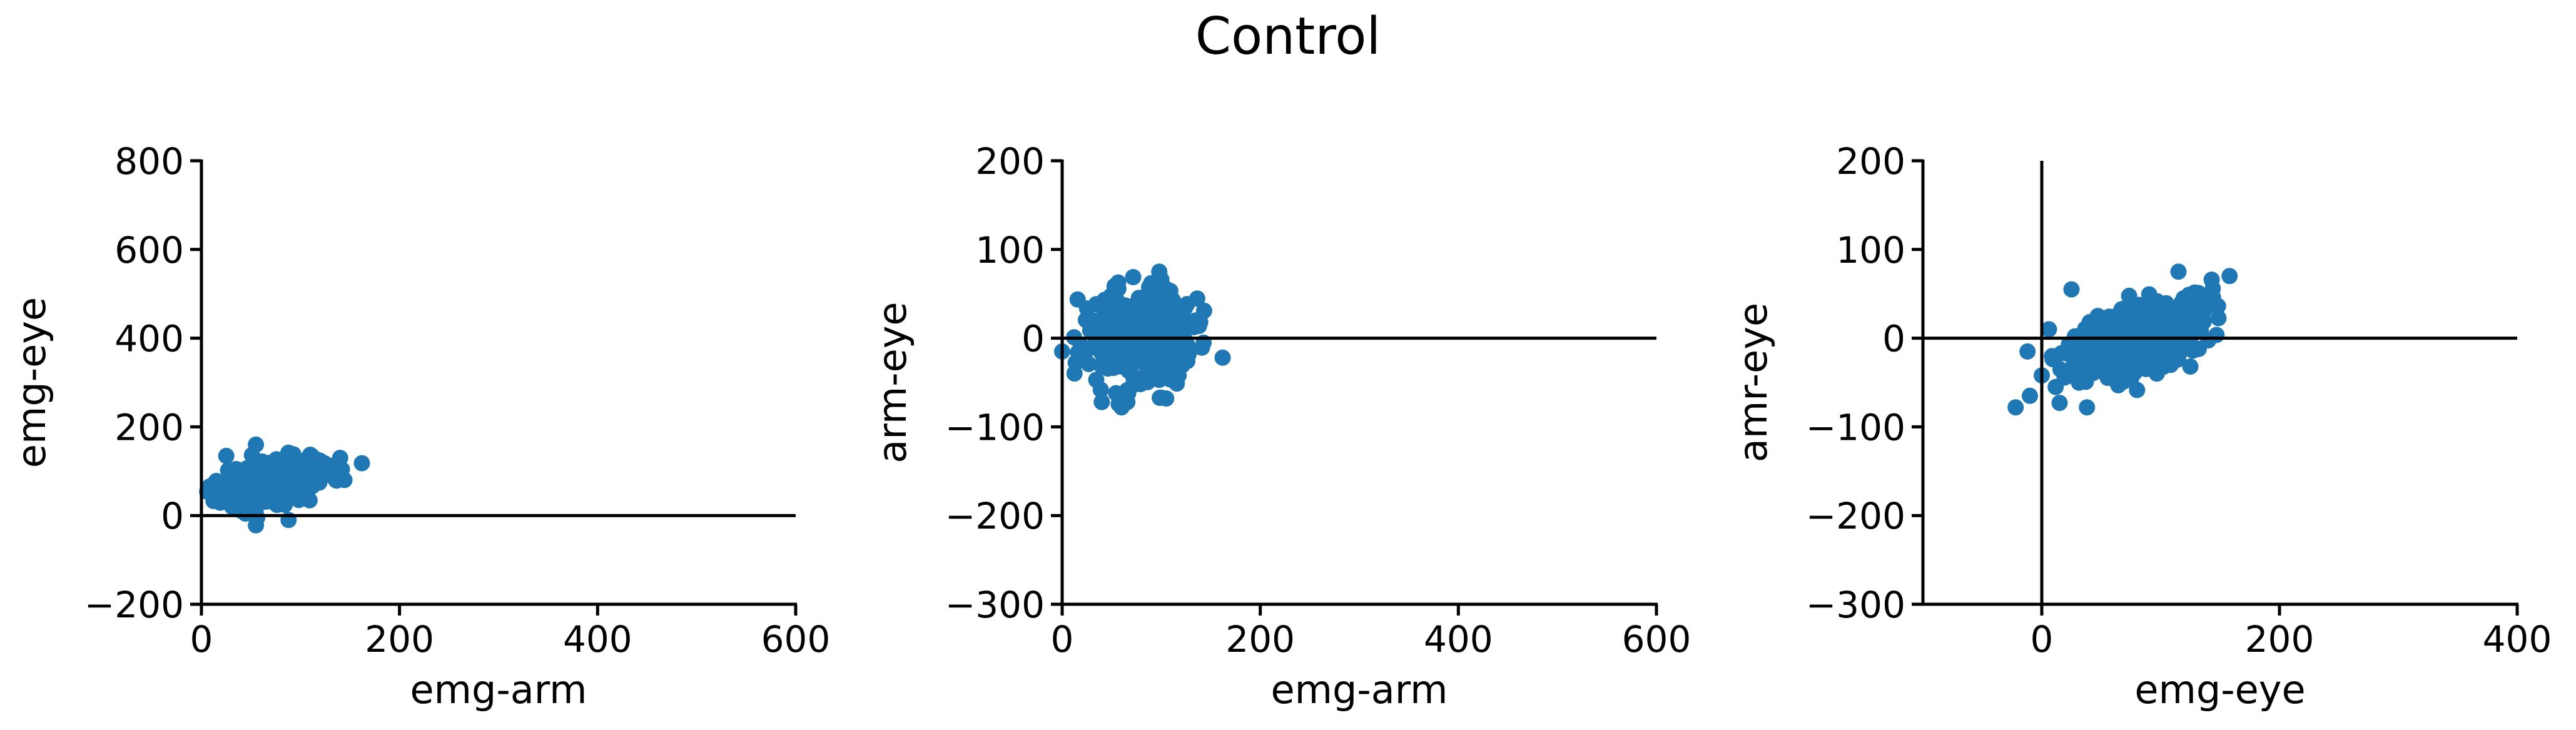 The height and width of the screenshot is (730, 2576). Describe the element at coordinates (1753, 382) in the screenshot. I see `y-axis-label: amr-eye` at that location.